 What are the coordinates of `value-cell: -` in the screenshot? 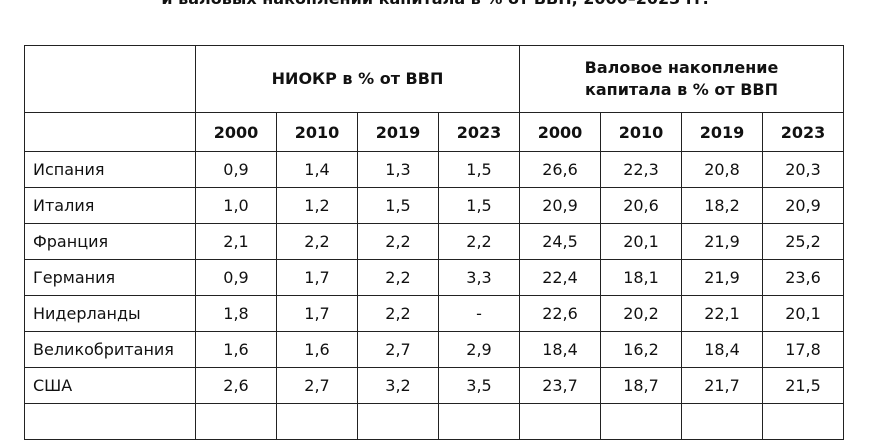 It's located at (479, 313).